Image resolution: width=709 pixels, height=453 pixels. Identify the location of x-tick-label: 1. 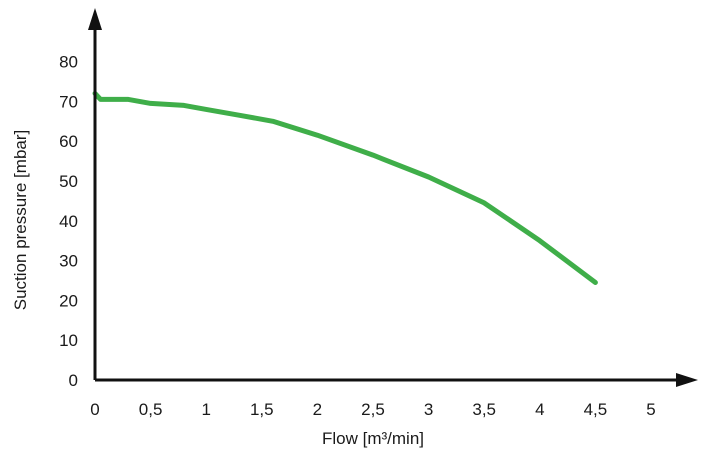
(205, 409).